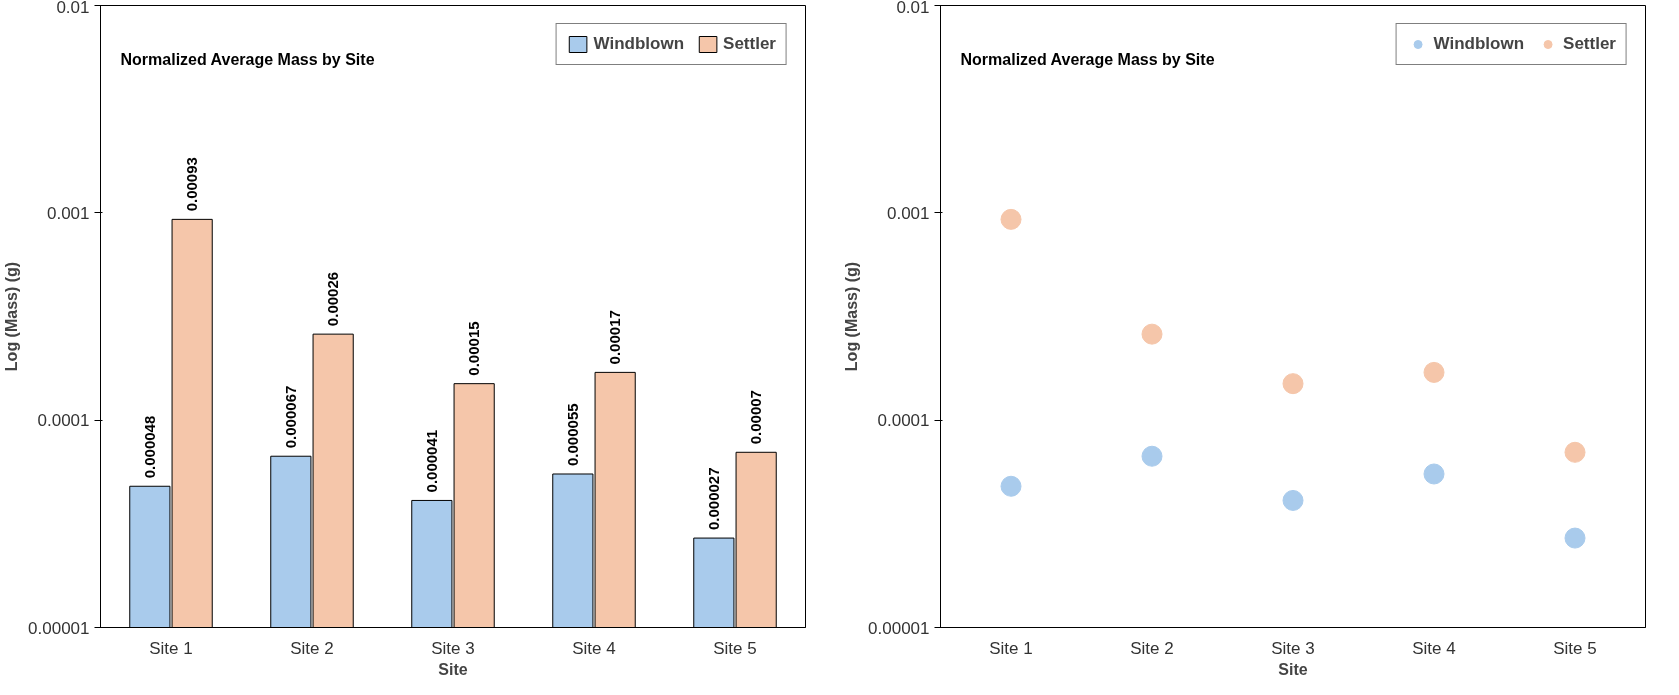 The height and width of the screenshot is (695, 1679). I want to click on data-label: 0.00015, so click(474, 348).